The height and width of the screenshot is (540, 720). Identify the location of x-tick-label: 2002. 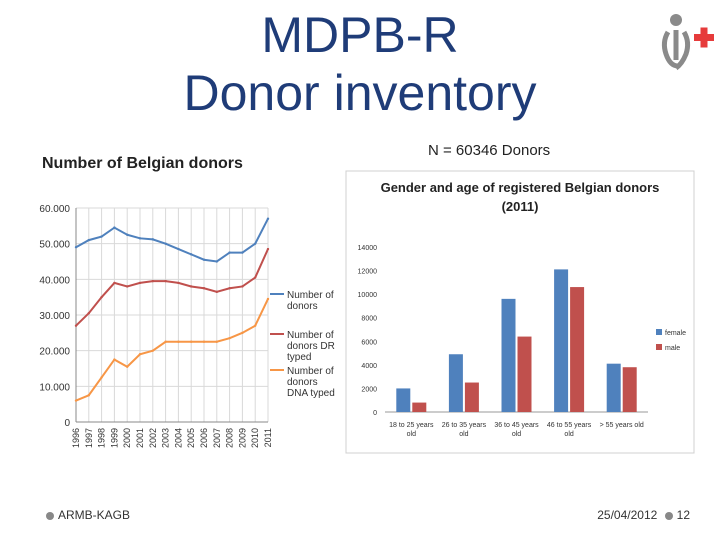
(153, 438).